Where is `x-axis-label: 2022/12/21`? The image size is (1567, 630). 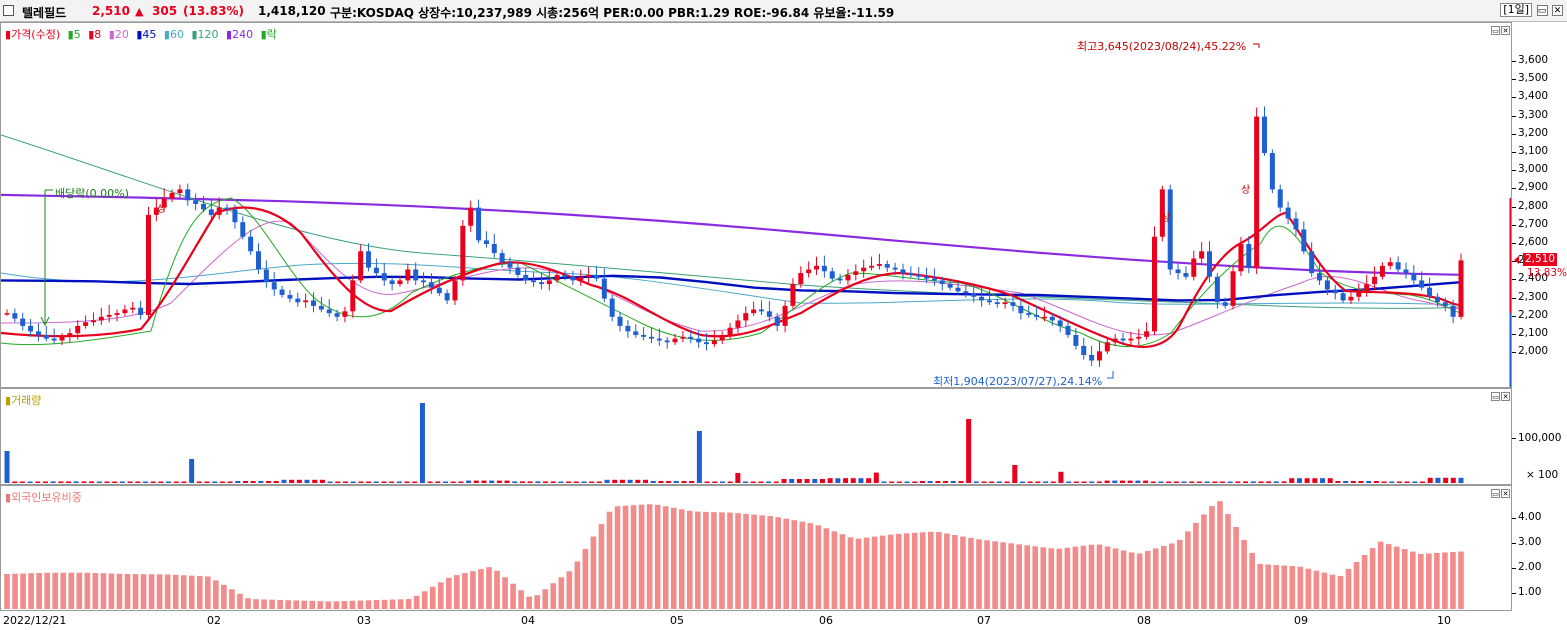
x-axis-label: 2022/12/21 is located at coordinates (35, 620).